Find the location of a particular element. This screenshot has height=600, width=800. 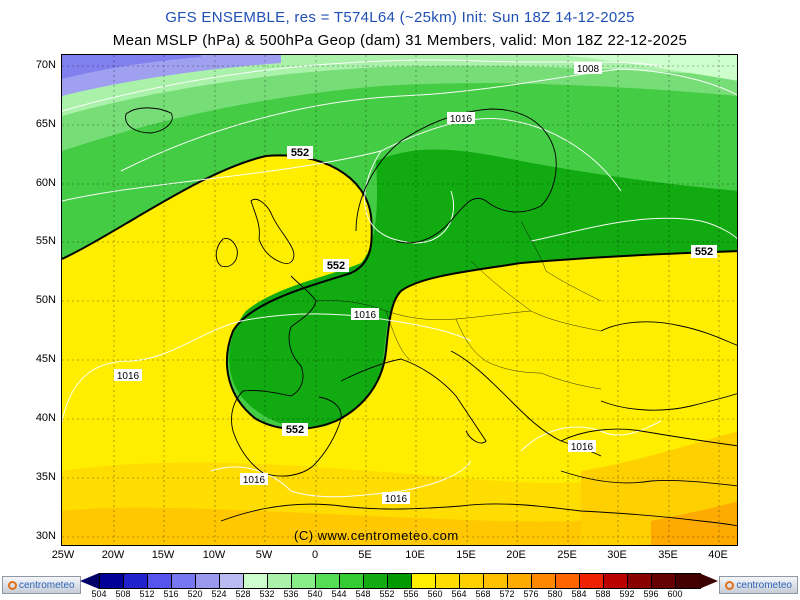

lon-label-20w: 20W is located at coordinates (113, 555).